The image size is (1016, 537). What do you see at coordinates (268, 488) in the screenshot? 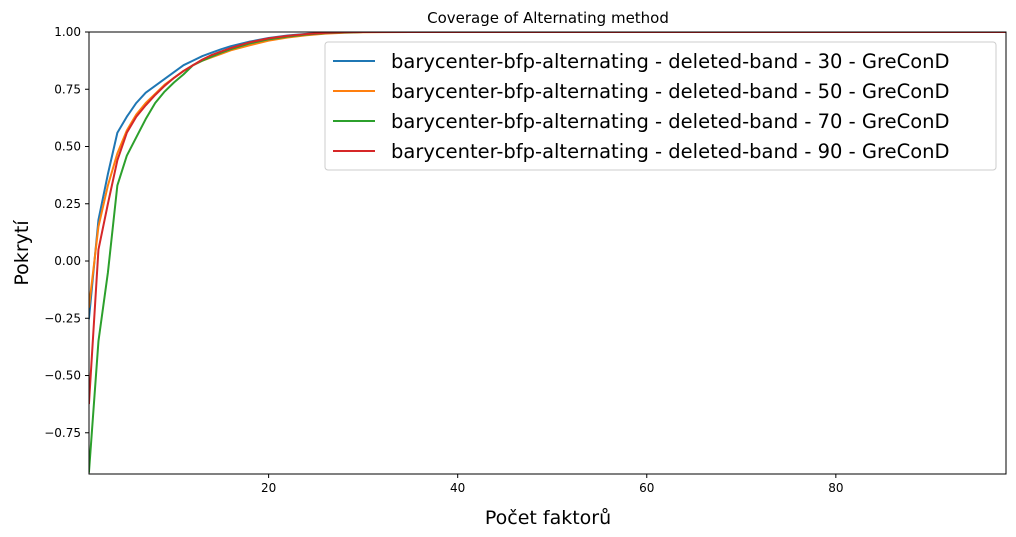
I see `x-tick-label: 20` at bounding box center [268, 488].